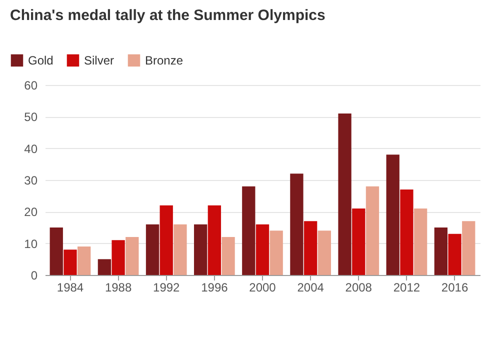 This screenshot has height=362, width=500. I want to click on y-tick-label: 40, so click(31, 149).